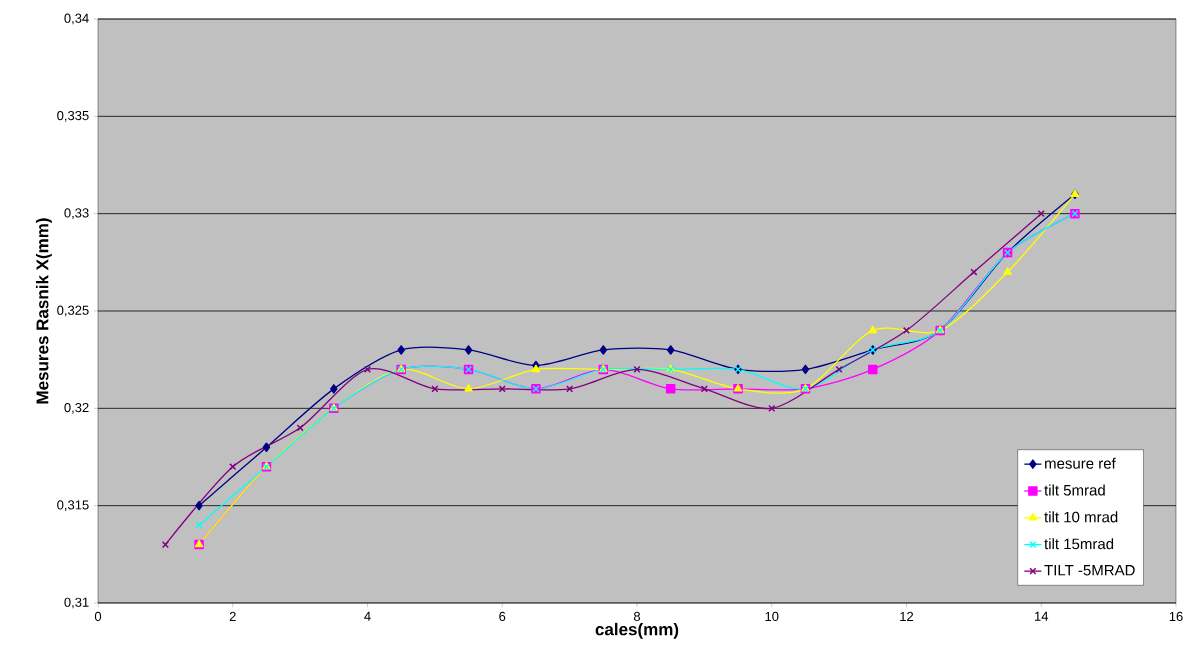 The image size is (1196, 653). Describe the element at coordinates (73, 506) in the screenshot. I see `y-tick-label: 0,315` at that location.